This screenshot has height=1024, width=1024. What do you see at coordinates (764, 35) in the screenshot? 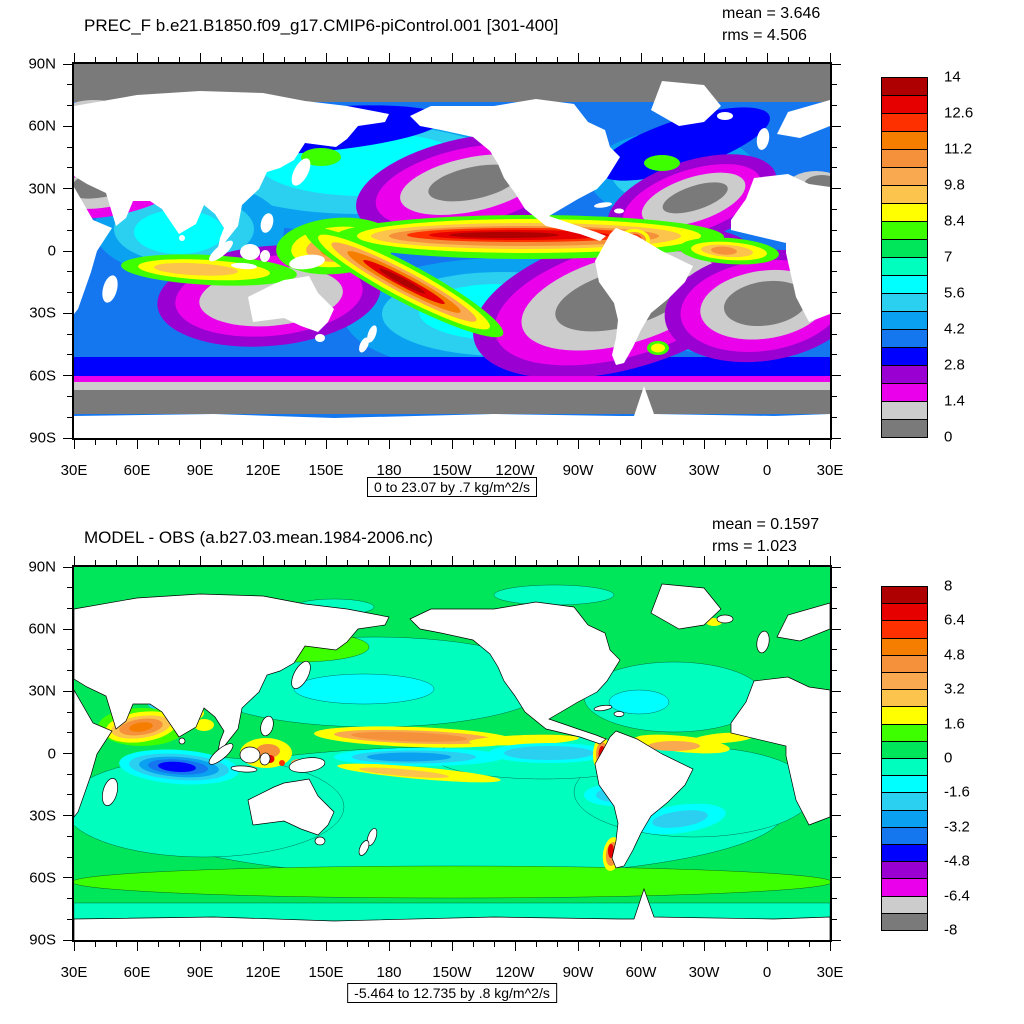
I see `top-rms-text: rms = 4.506` at bounding box center [764, 35].